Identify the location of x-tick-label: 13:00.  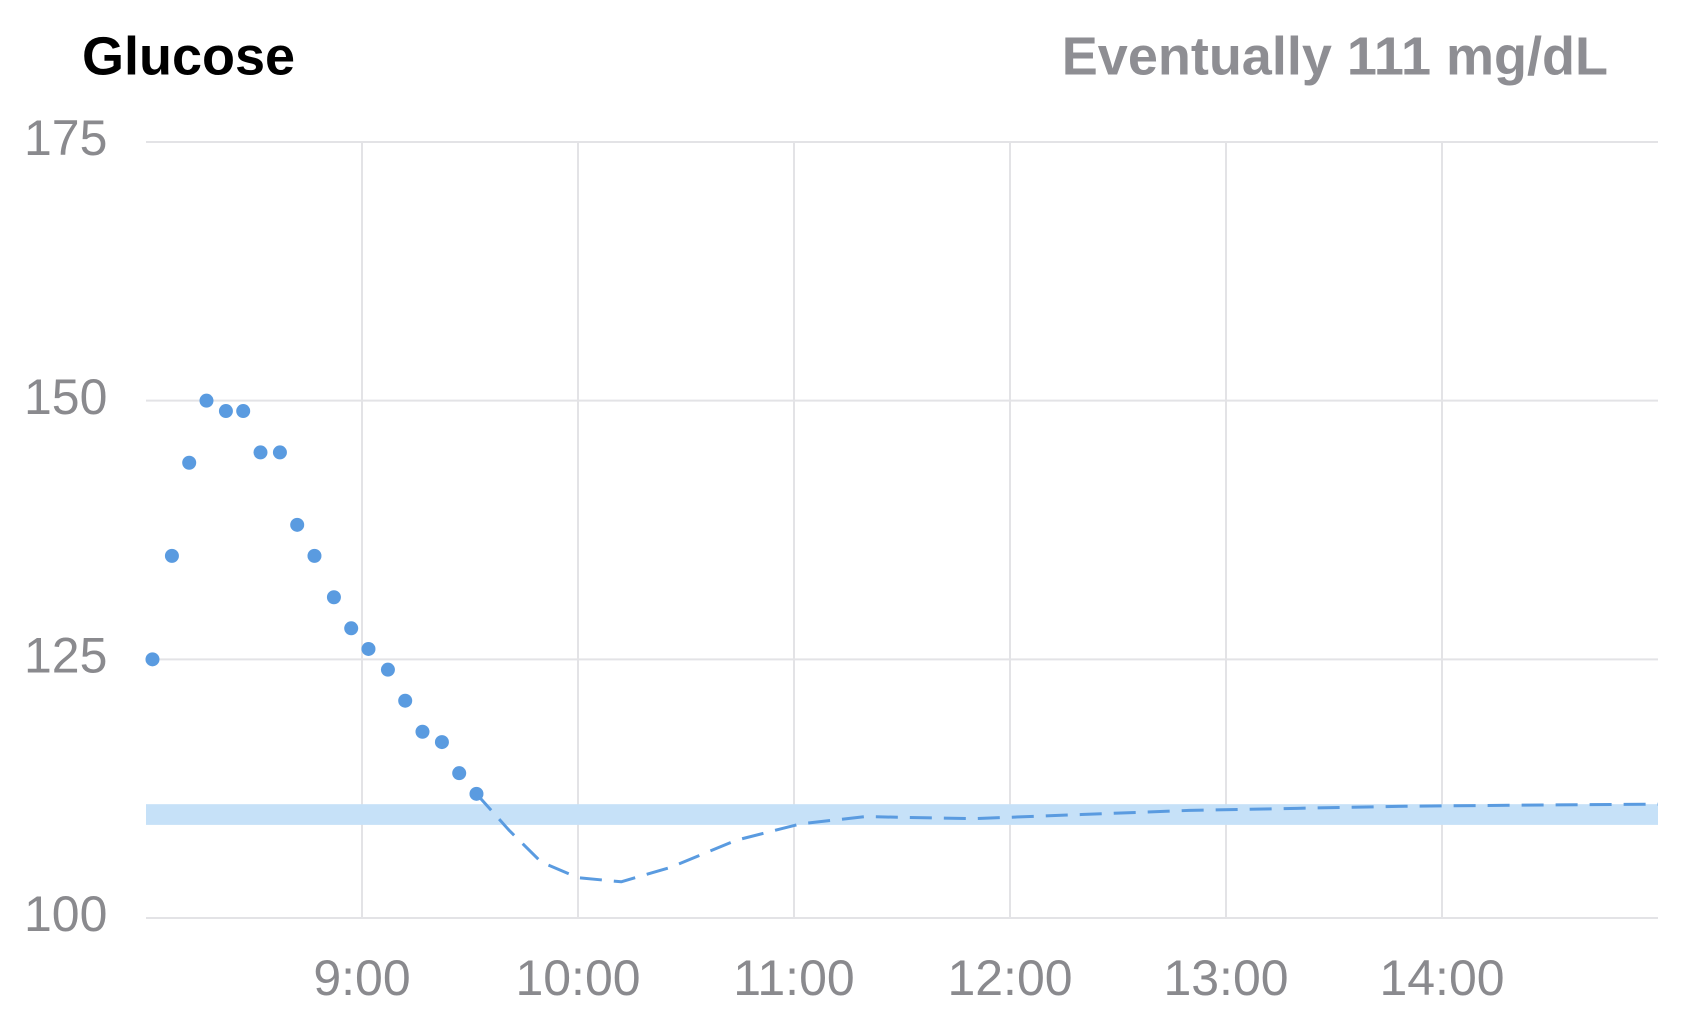
(1225, 978).